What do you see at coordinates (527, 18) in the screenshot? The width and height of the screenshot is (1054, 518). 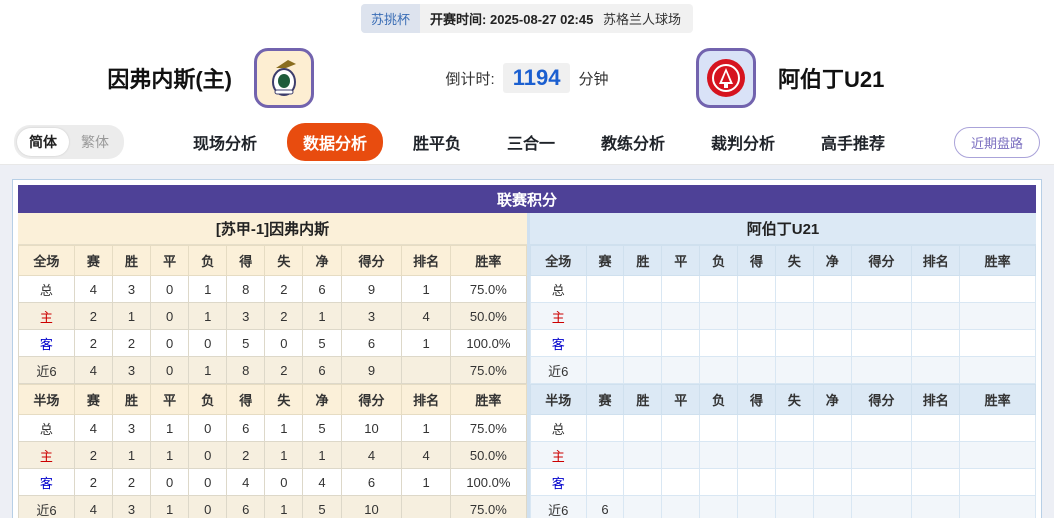 I see `kickoff-info: 苏挑杯 开赛时间: 2025-08-27 02:45 苏格兰人球场` at bounding box center [527, 18].